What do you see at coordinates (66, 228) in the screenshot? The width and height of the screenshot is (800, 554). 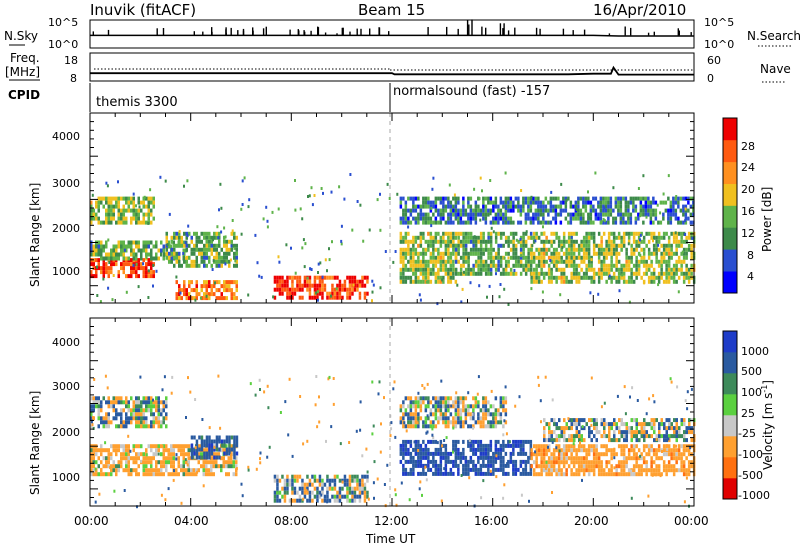 I see `power-ytick-2000: 2000` at bounding box center [66, 228].